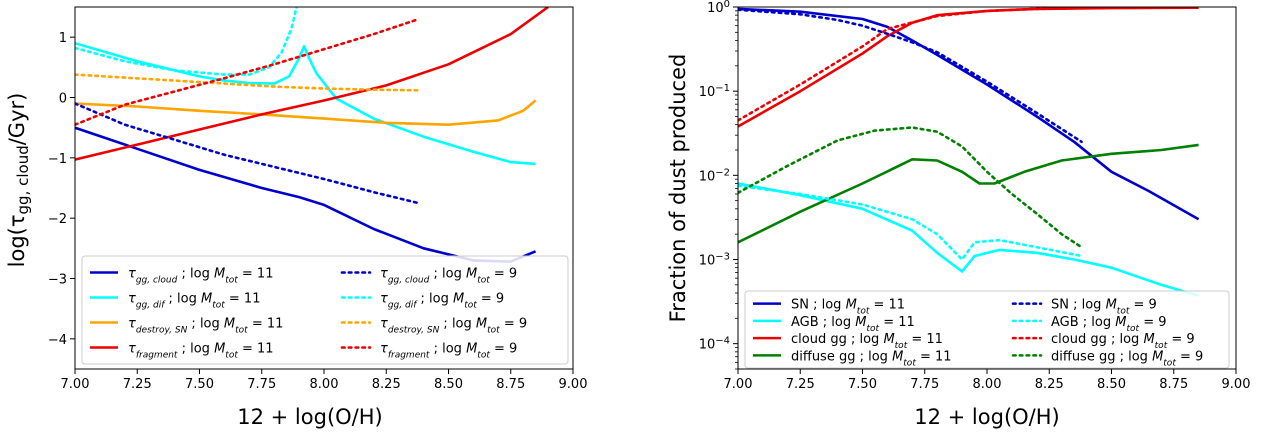 The width and height of the screenshot is (1263, 432). I want to click on right-x-axis-label: 12 + log(O/H), so click(986, 417).